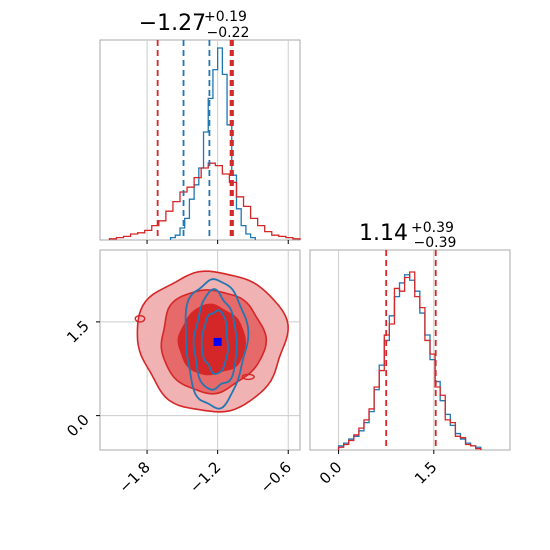 Image resolution: width=550 pixels, height=550 pixels. I want to click on hist-y-title-main: 1.14, so click(383, 233).